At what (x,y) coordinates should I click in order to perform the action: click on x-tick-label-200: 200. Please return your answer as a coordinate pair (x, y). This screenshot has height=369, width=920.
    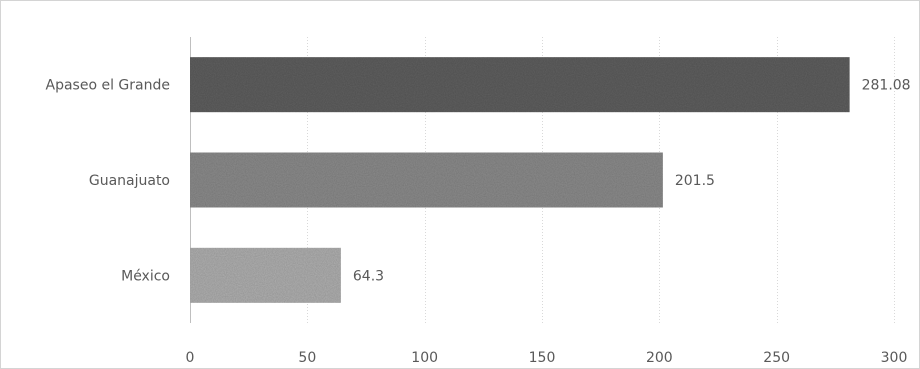
    Looking at the image, I should click on (659, 358).